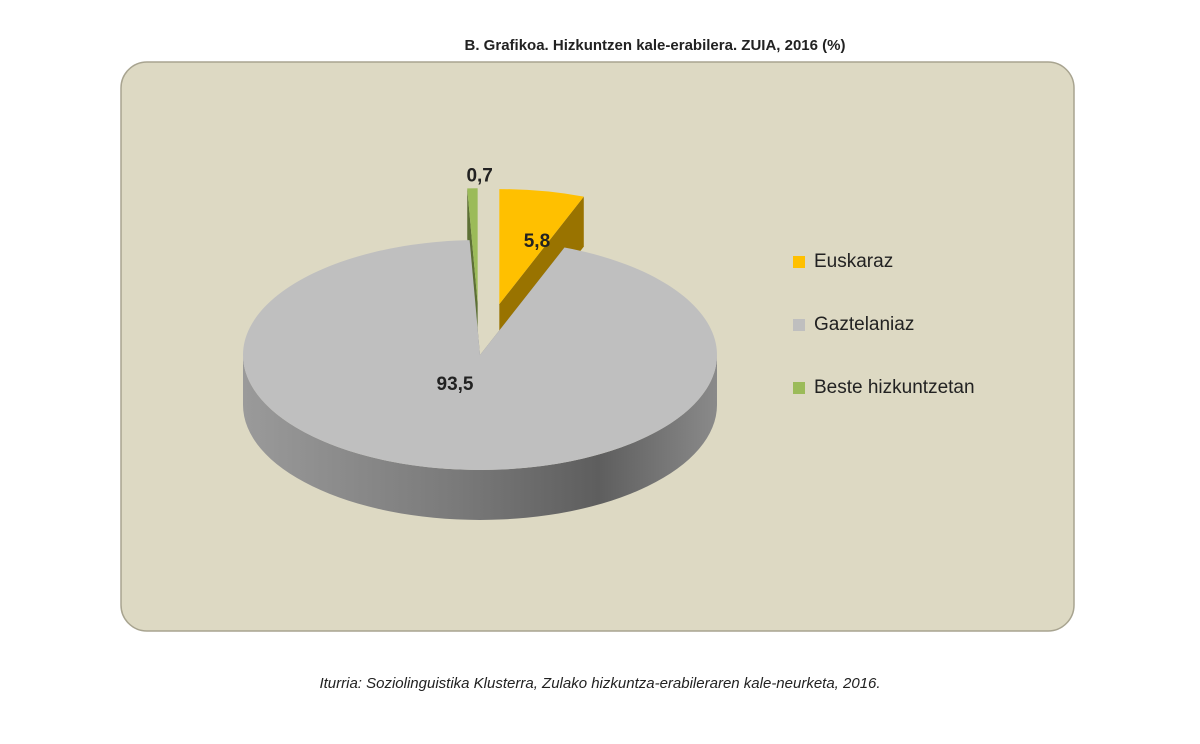 The height and width of the screenshot is (744, 1200). Describe the element at coordinates (479, 175) in the screenshot. I see `data-label: 0,7` at that location.